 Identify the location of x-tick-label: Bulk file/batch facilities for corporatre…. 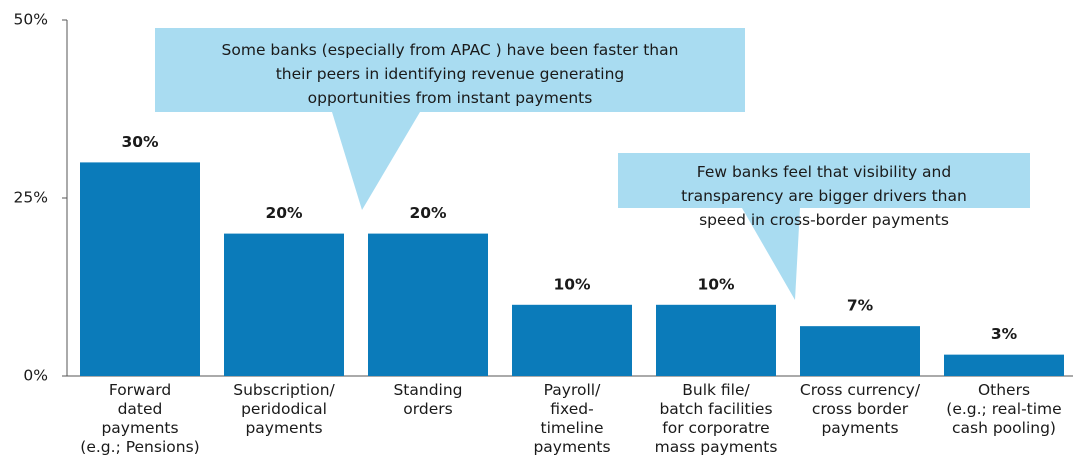
(716, 418).